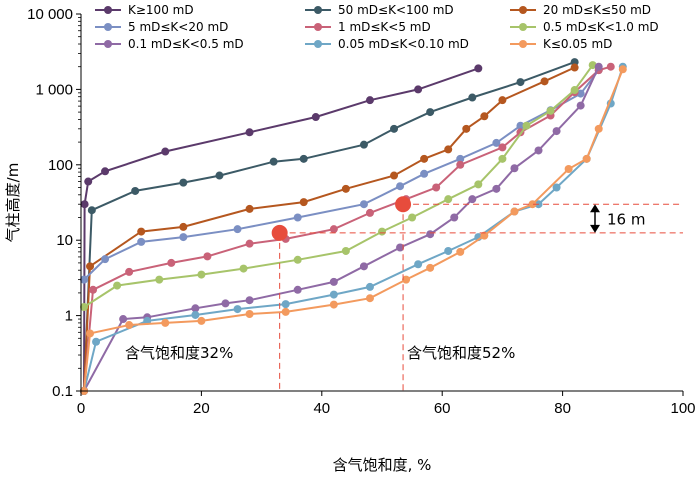  What do you see at coordinates (562, 408) in the screenshot?
I see `x-tick-label: 80` at bounding box center [562, 408].